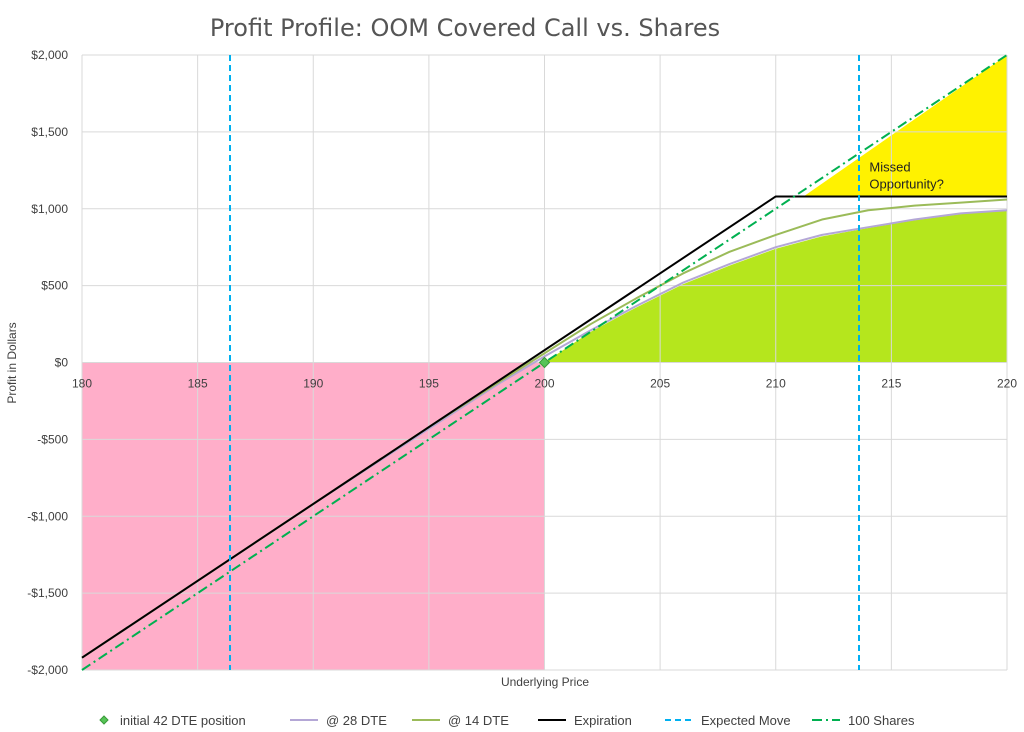 The height and width of the screenshot is (732, 1024). What do you see at coordinates (47, 516) in the screenshot?
I see `y-tick-label: -$1,000` at bounding box center [47, 516].